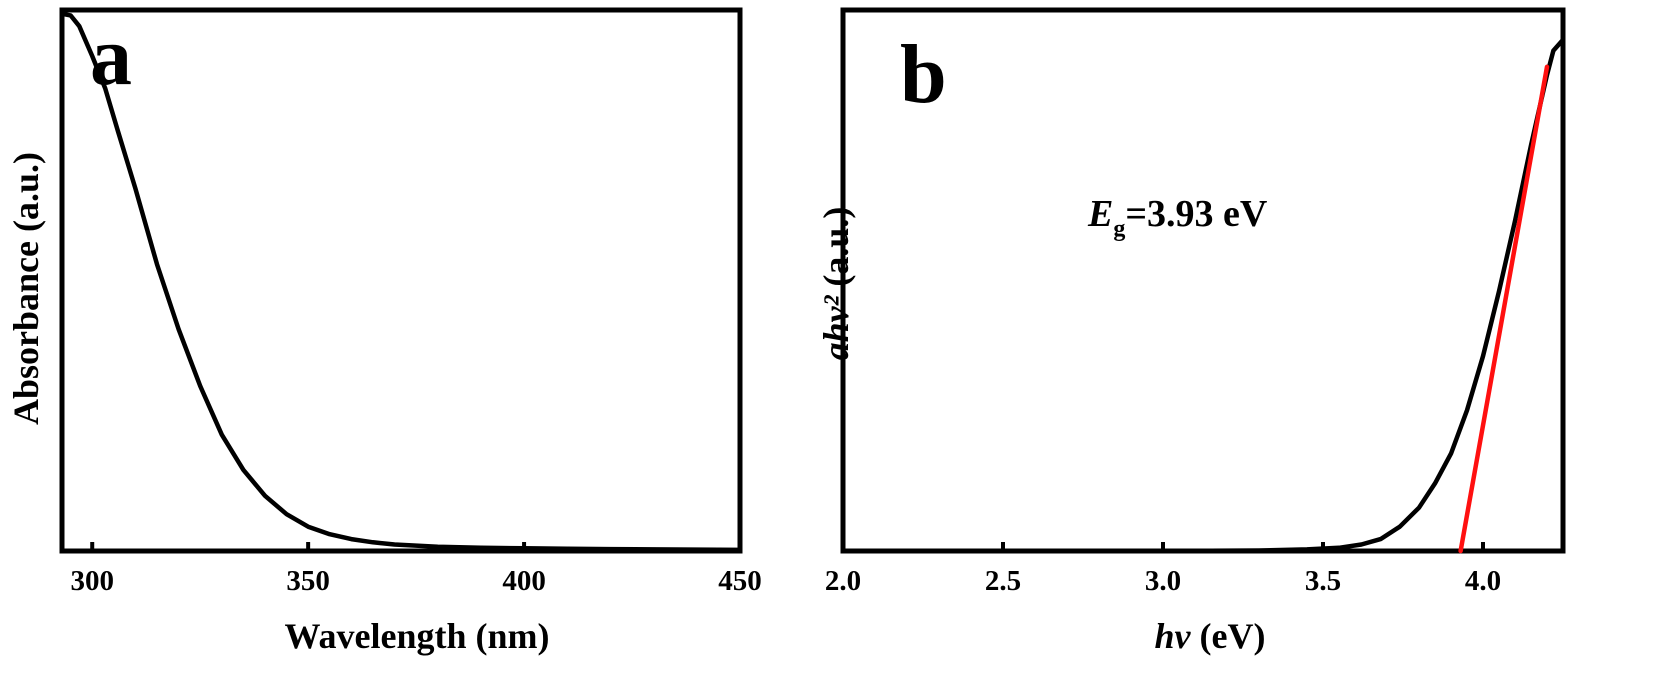 The width and height of the screenshot is (1654, 698). I want to click on panel-b-y-axis-label: ahv² (a.u.), so click(836, 284).